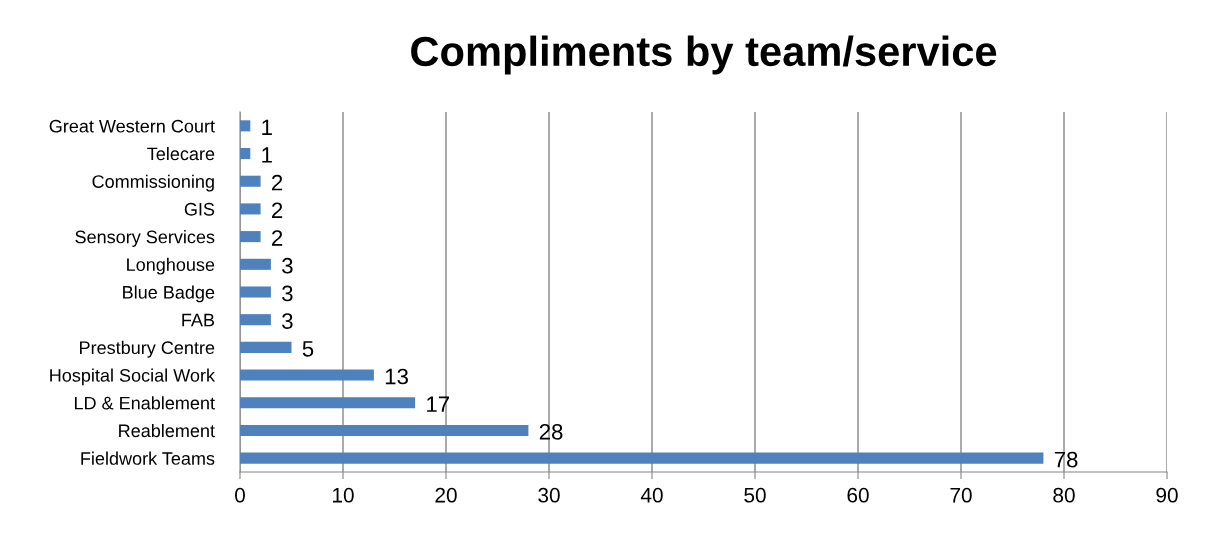  What do you see at coordinates (755, 495) in the screenshot?
I see `x-tick-label: 50` at bounding box center [755, 495].